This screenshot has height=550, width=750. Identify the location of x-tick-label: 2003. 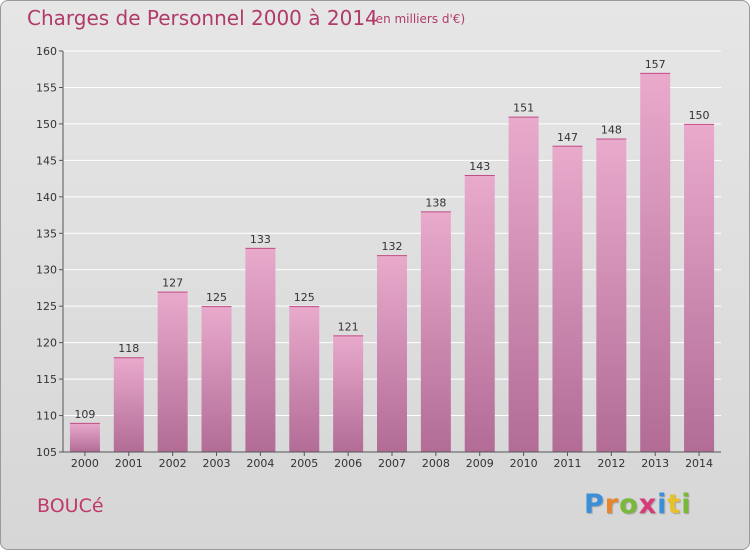
(217, 463).